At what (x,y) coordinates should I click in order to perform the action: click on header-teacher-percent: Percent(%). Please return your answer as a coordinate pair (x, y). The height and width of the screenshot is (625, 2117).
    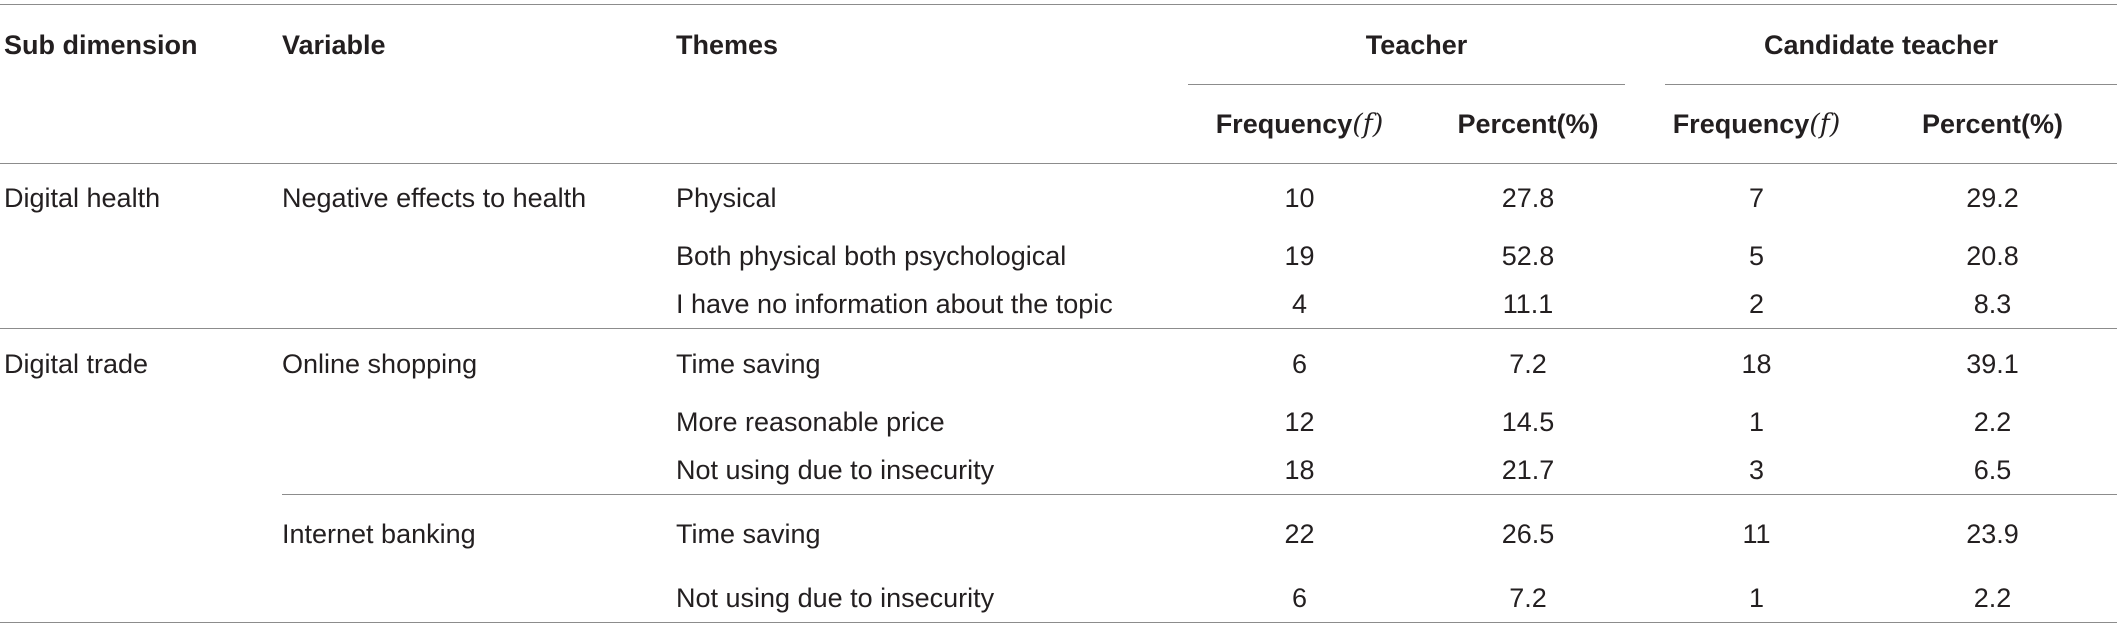
    Looking at the image, I should click on (1528, 124).